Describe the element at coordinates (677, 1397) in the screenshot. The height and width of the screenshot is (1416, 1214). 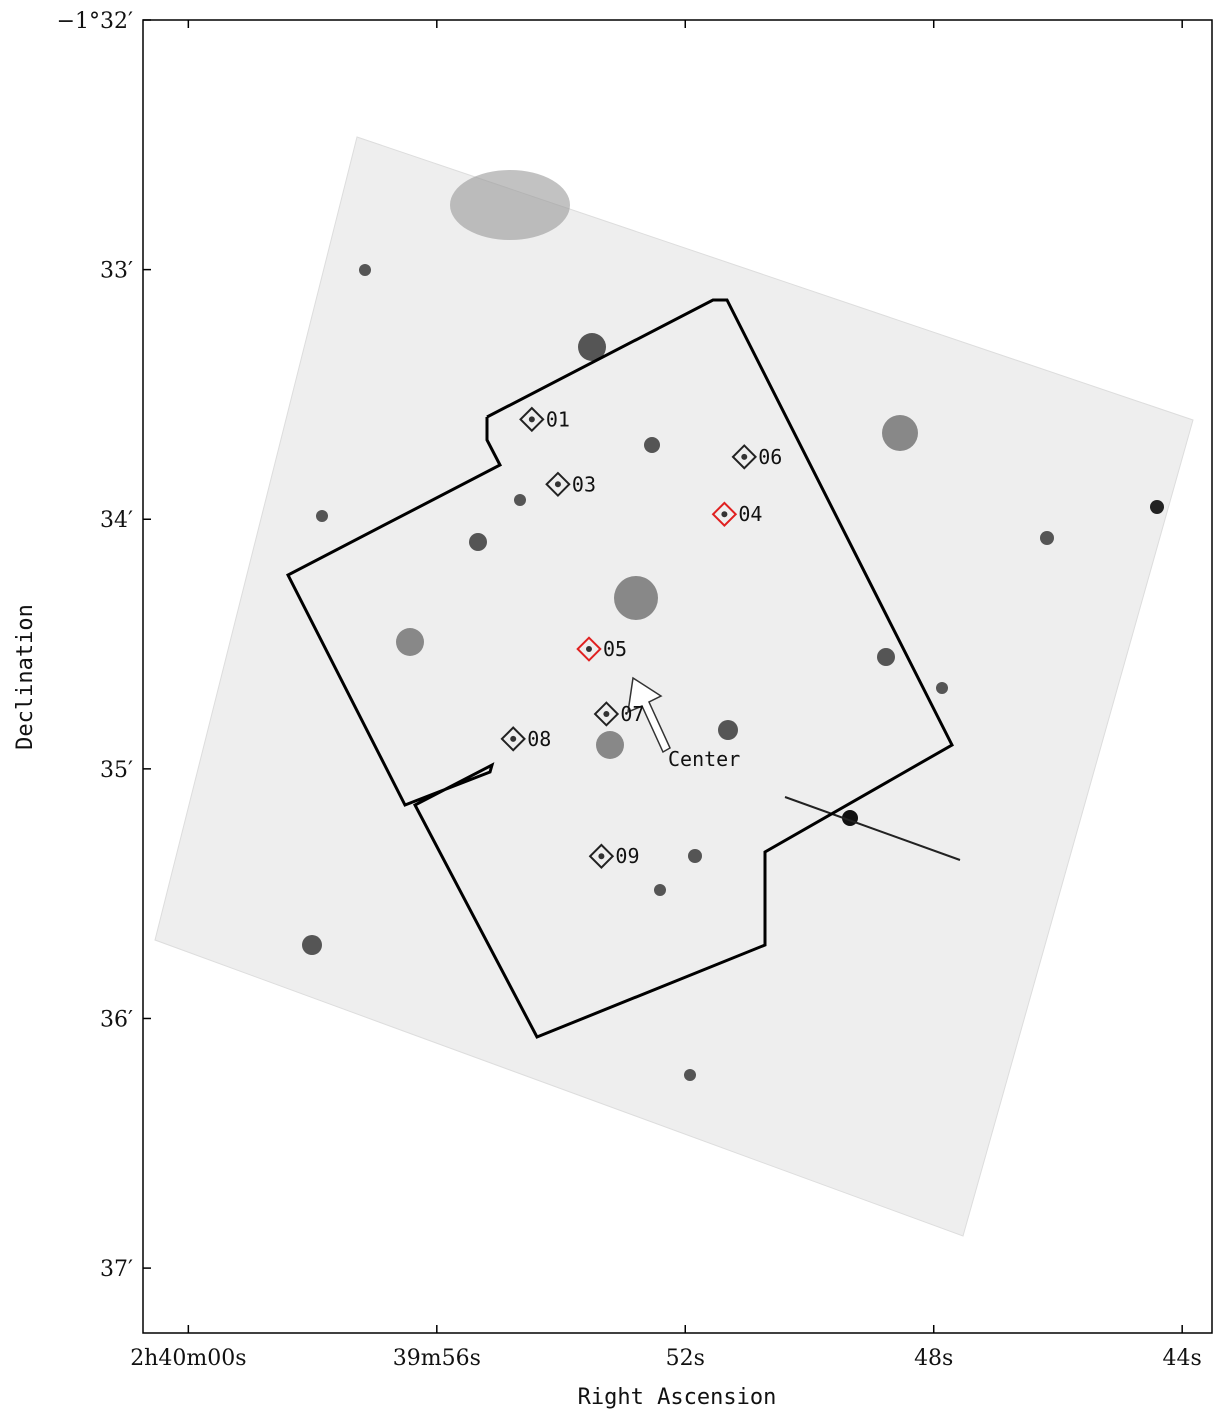
I see `x-axis-label: Right Ascension` at that location.